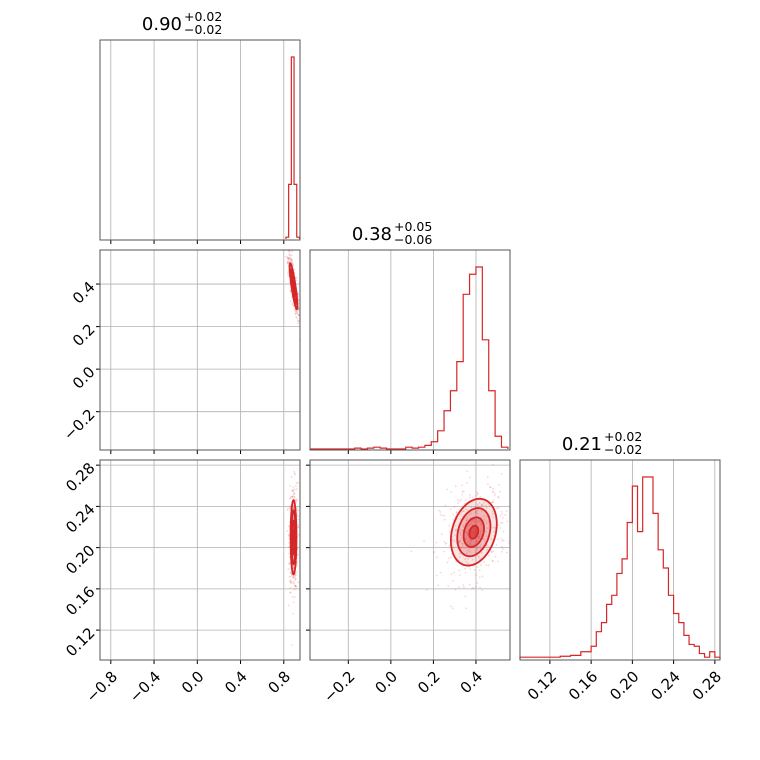 This screenshot has width=760, height=760. What do you see at coordinates (80, 559) in the screenshot?
I see `y-tick-label: 0.20` at bounding box center [80, 559].